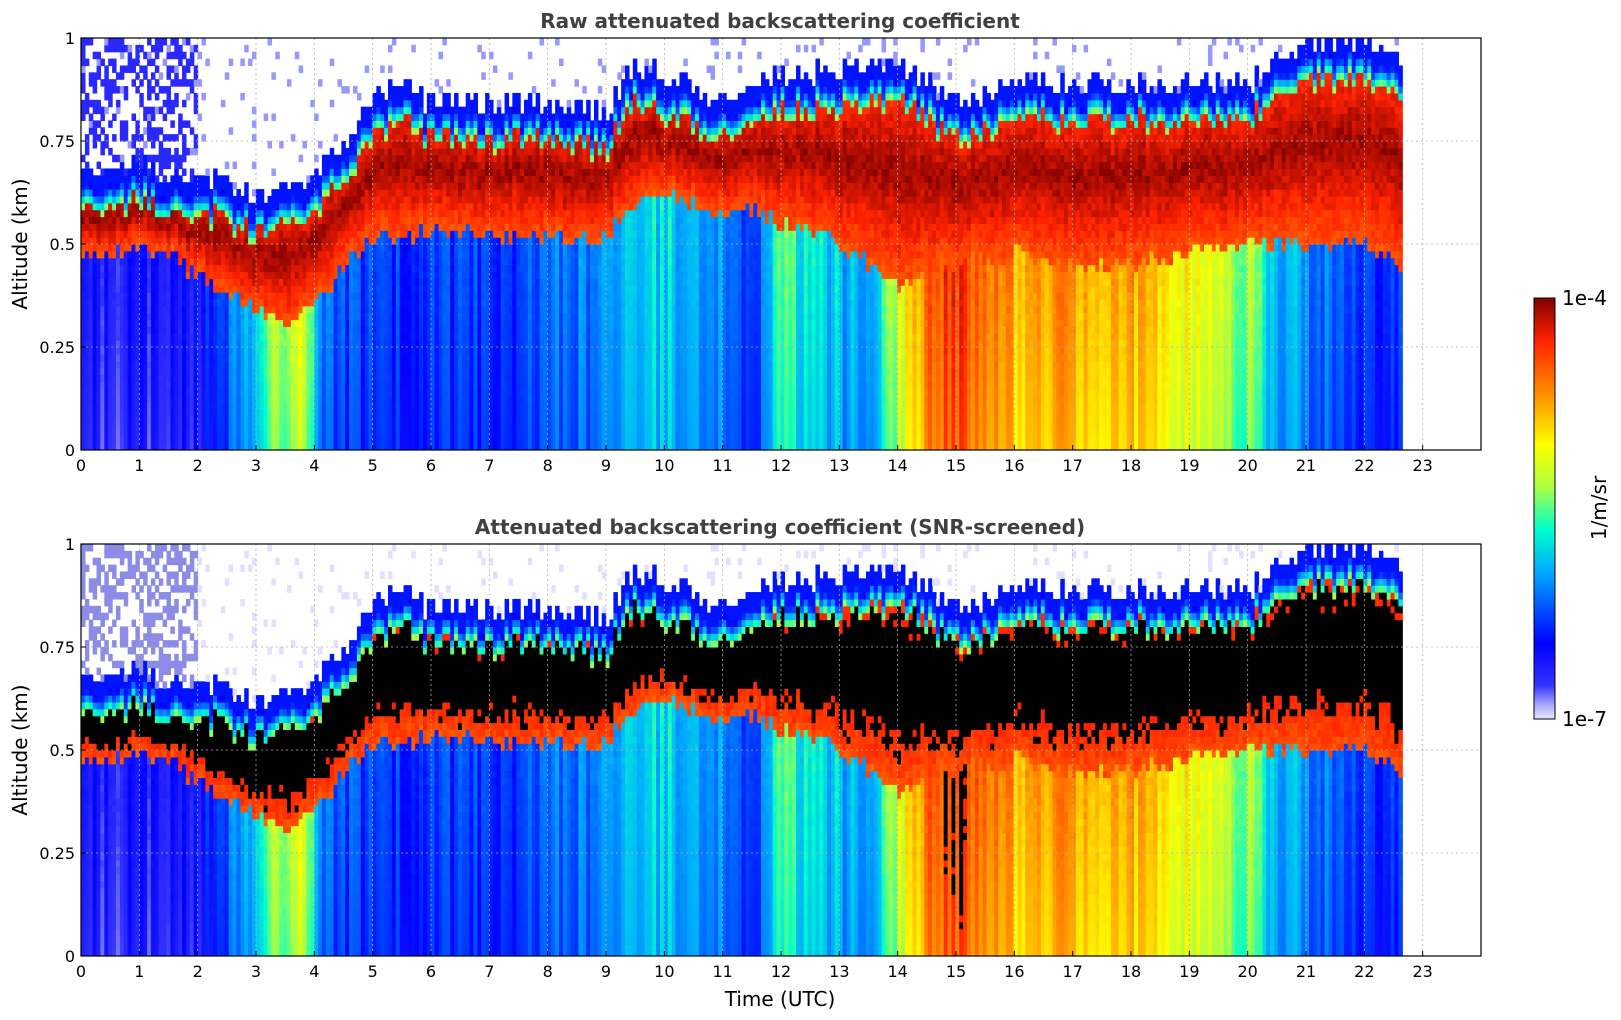  What do you see at coordinates (1599, 507) in the screenshot?
I see `colorbar-unit-label: 1/m/sr` at bounding box center [1599, 507].